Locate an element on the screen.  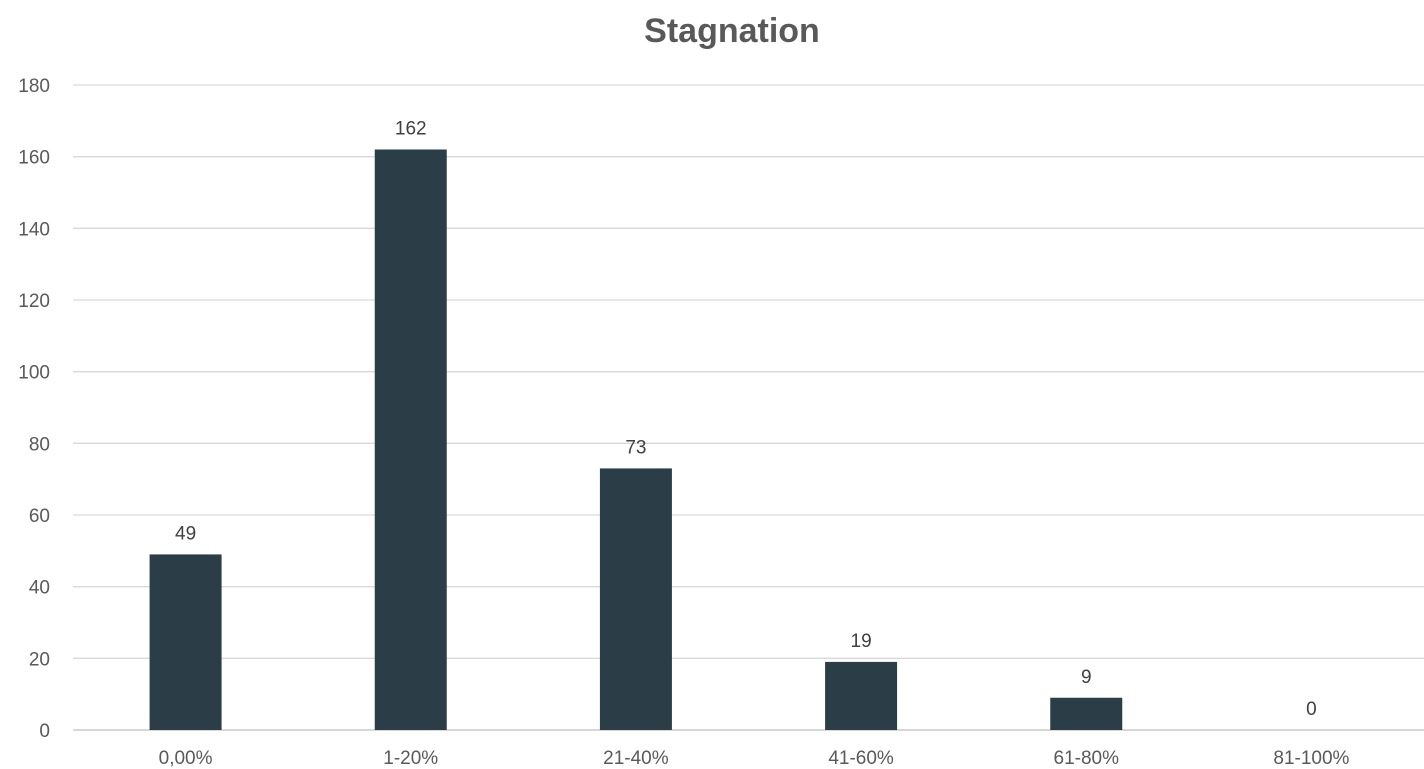
x-tick-label: 61-80% is located at coordinates (1087, 758).